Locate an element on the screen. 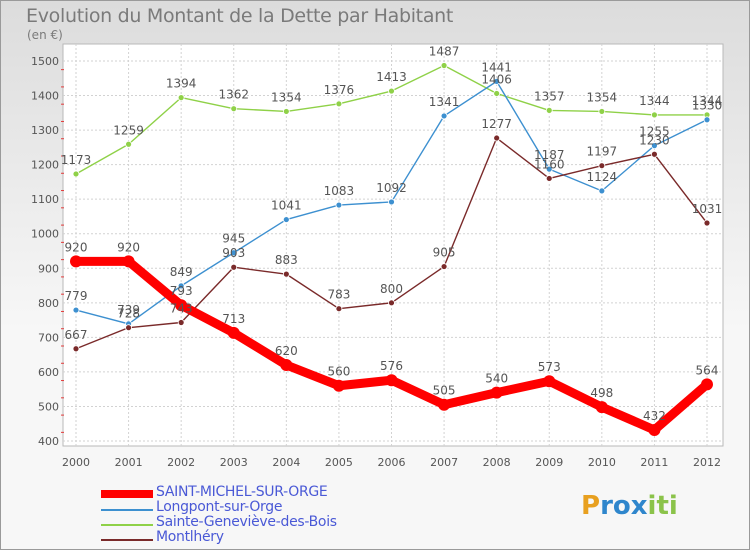 The height and width of the screenshot is (551, 750). logo-letter: r is located at coordinates (606, 506).